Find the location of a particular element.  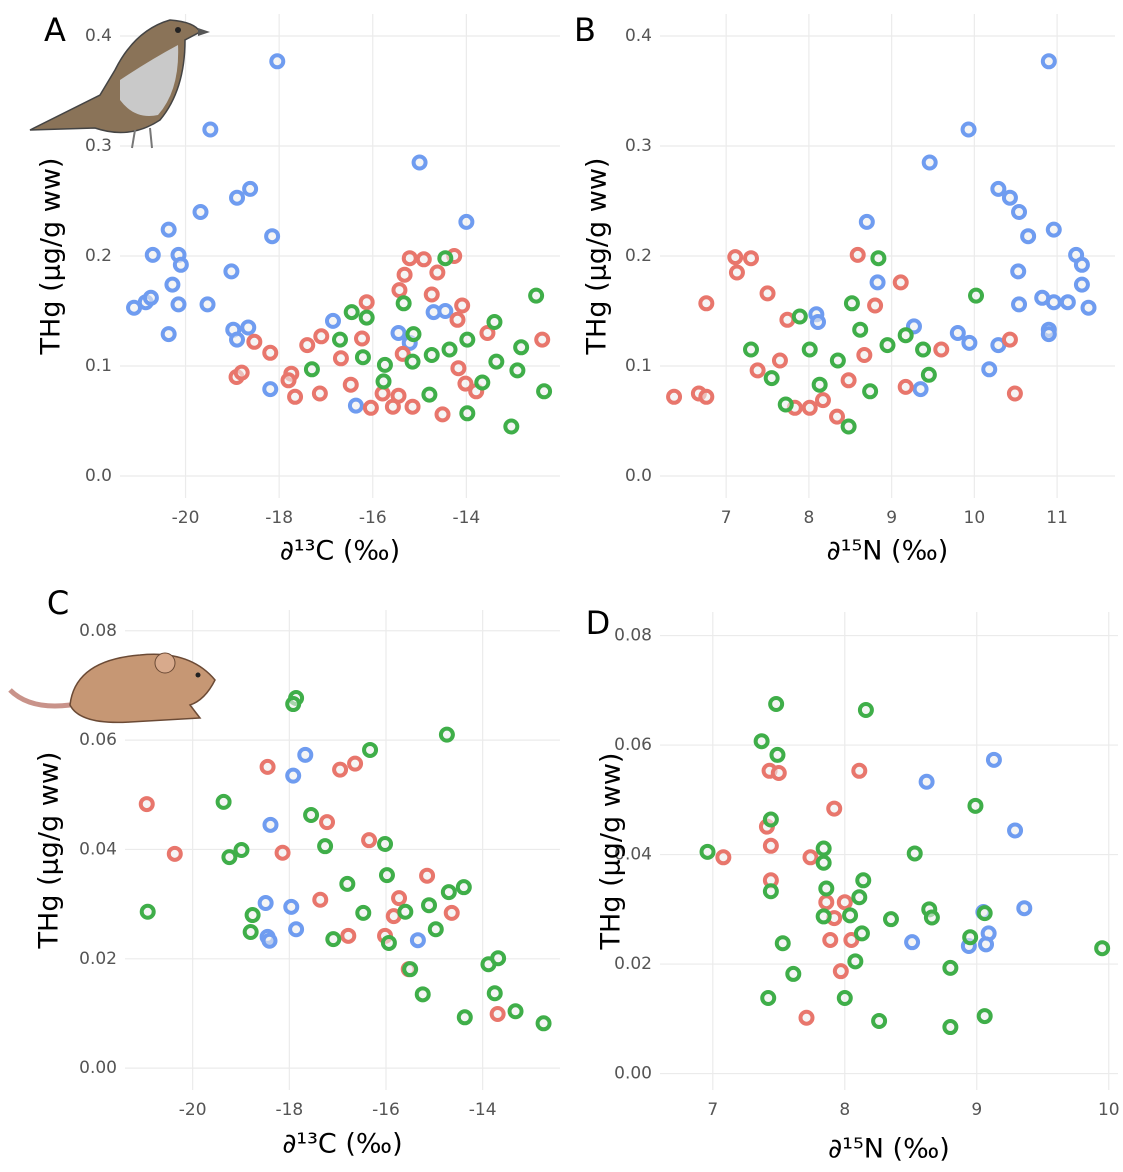

x-tick-label: 10 is located at coordinates (1109, 1110).